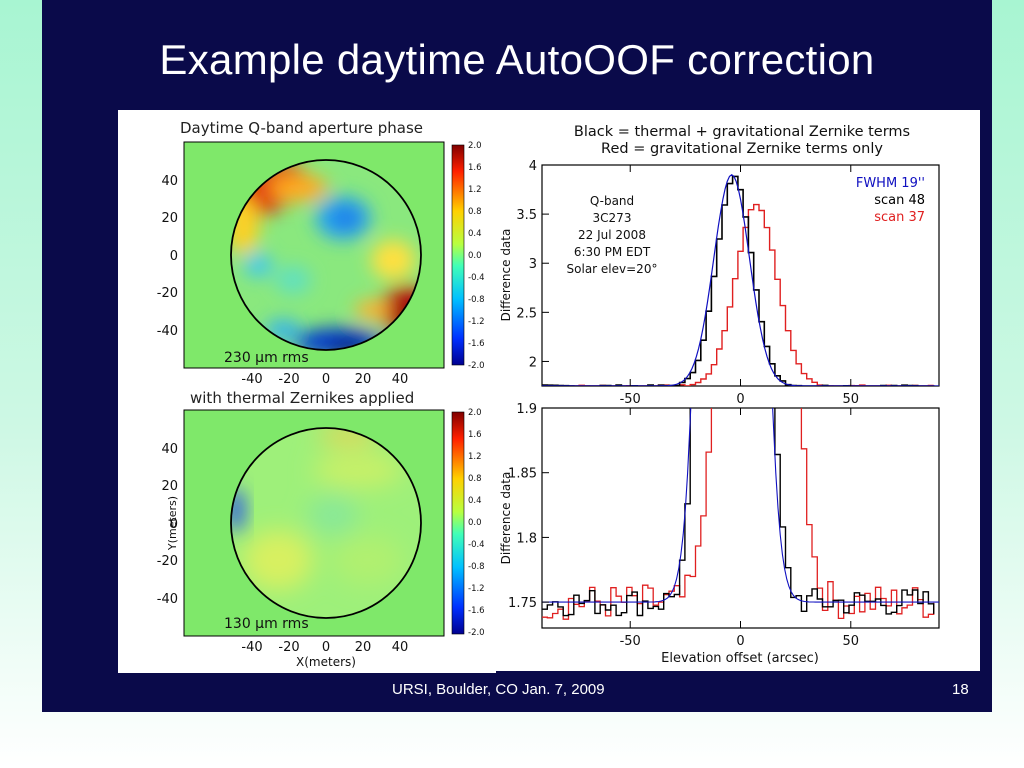 This screenshot has width=1024, height=768. Describe the element at coordinates (740, 658) in the screenshot. I see `scan-bottom-xlabel: Elevation offset (arcsec)` at that location.